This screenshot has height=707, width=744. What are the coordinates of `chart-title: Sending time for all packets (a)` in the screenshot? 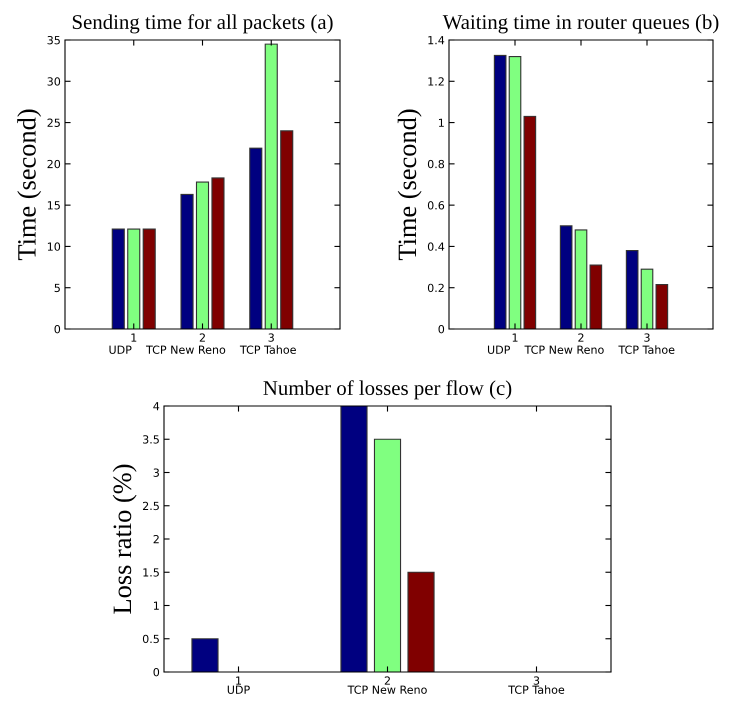 It's located at (202, 24).